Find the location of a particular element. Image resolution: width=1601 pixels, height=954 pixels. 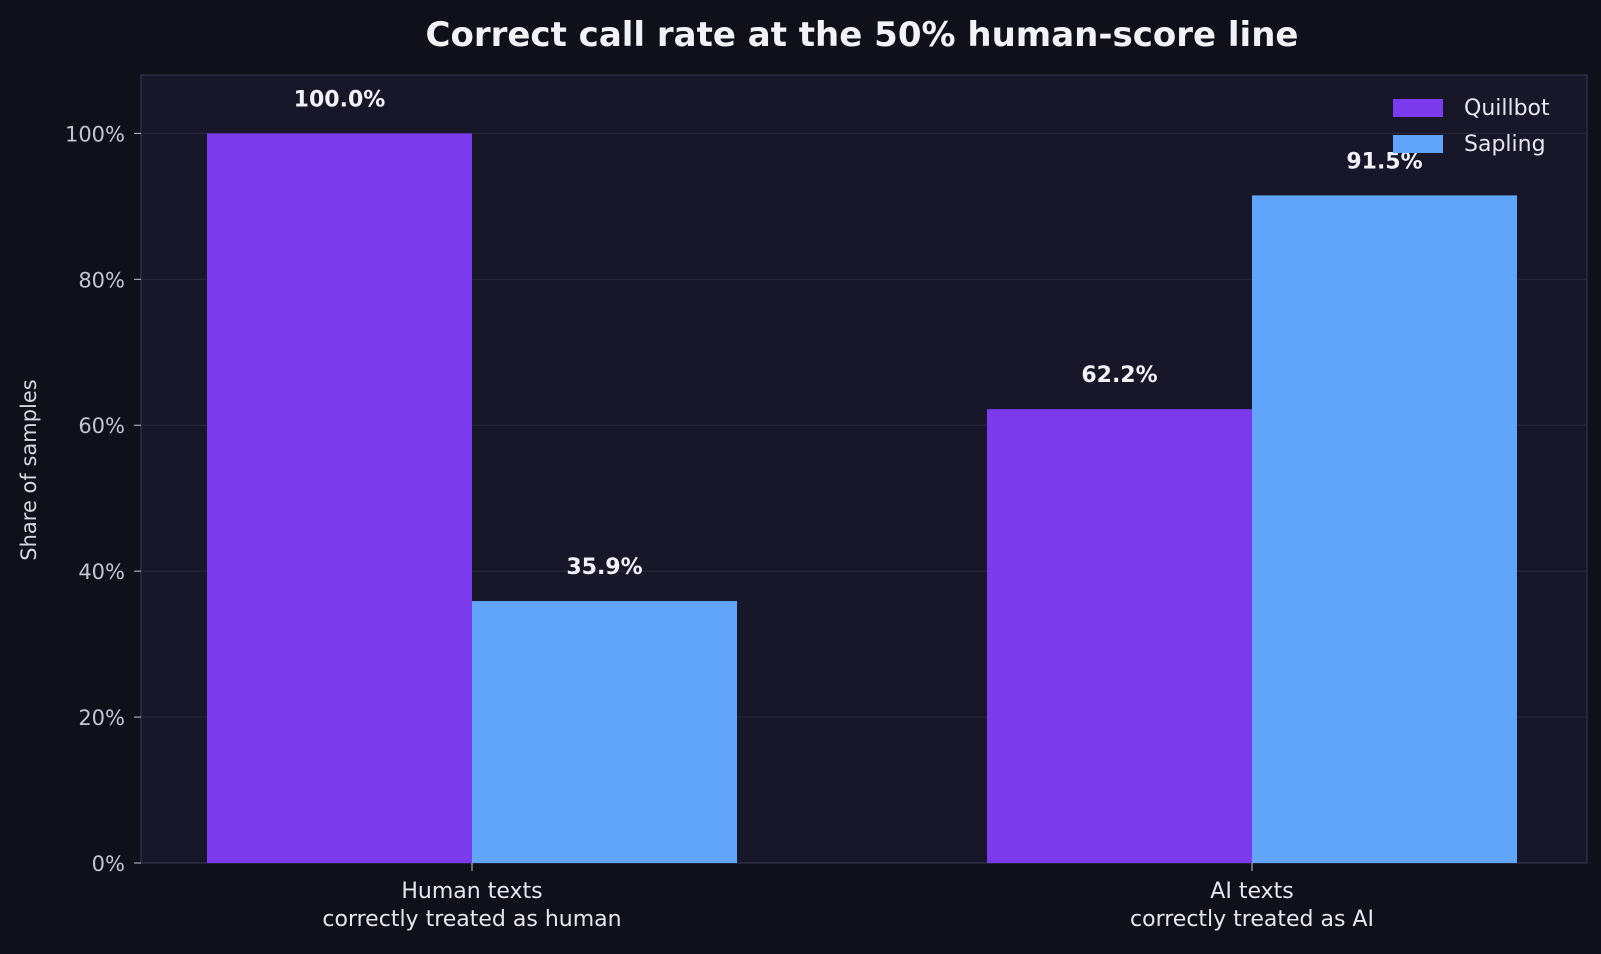

x-tick-label: correctly treated as AI is located at coordinates (1252, 919).